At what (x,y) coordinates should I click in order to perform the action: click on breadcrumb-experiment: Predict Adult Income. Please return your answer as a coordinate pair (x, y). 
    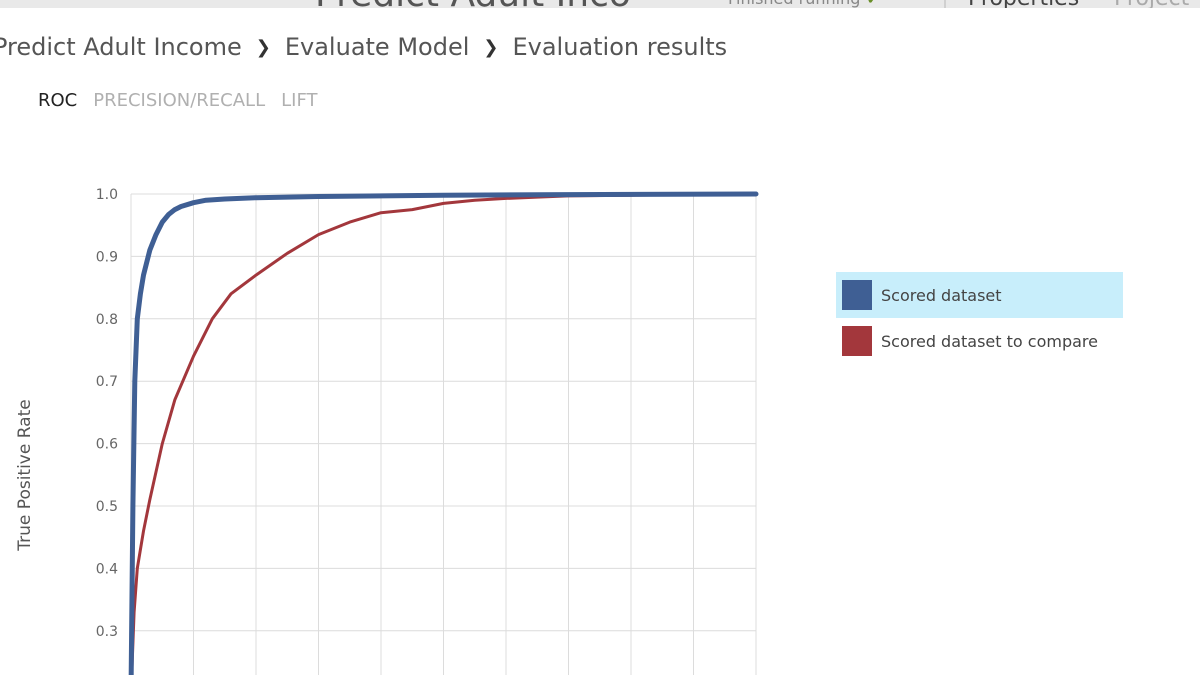
    Looking at the image, I should click on (121, 47).